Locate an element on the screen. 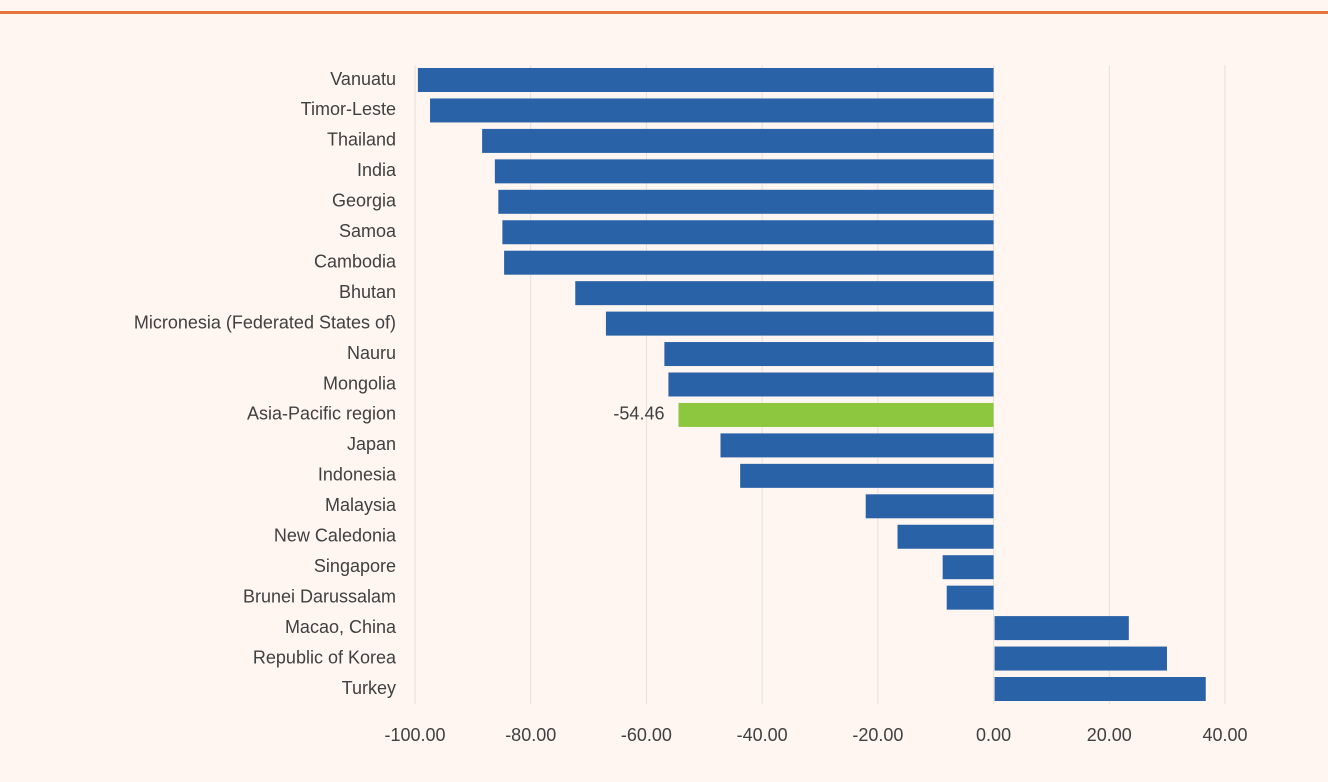 This screenshot has height=782, width=1328. y-tick-label: Timor-Leste is located at coordinates (348, 109).